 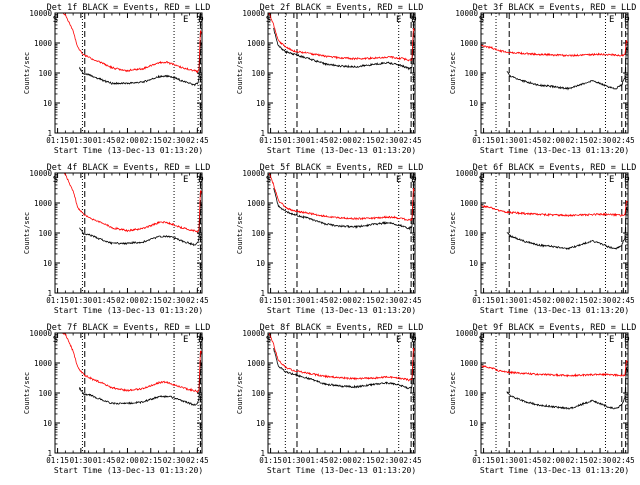 I want to click on chart-title: Det 2f BLACK = Events, RED = LLD, so click(x=342, y=8).